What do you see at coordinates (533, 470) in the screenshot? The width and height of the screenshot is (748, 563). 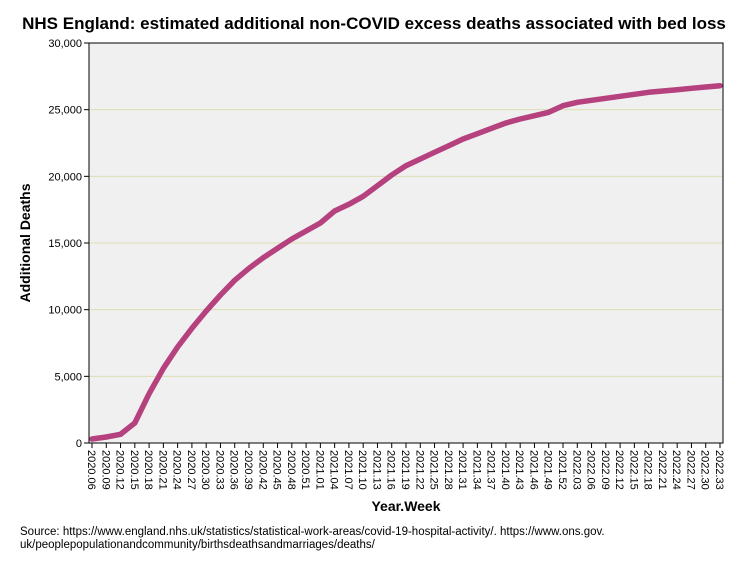 I see `x-tick-label: 2021.46` at bounding box center [533, 470].